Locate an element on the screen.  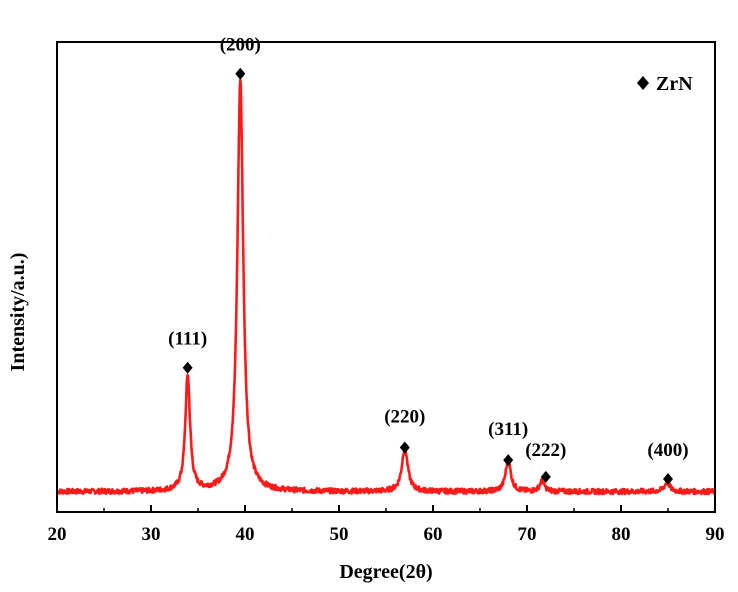
x-tick-label: 60 is located at coordinates (433, 534).